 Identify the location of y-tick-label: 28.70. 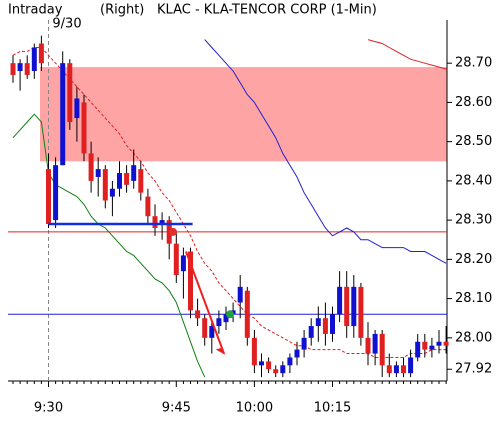
(473, 63).